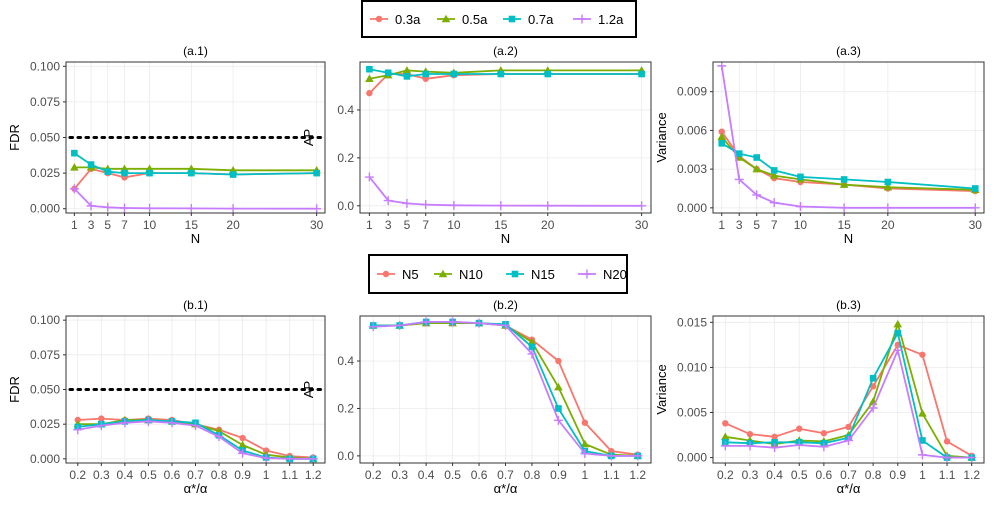 The height and width of the screenshot is (512, 997). What do you see at coordinates (345, 206) in the screenshot?
I see `y-tick-label: 0.0` at bounding box center [345, 206].